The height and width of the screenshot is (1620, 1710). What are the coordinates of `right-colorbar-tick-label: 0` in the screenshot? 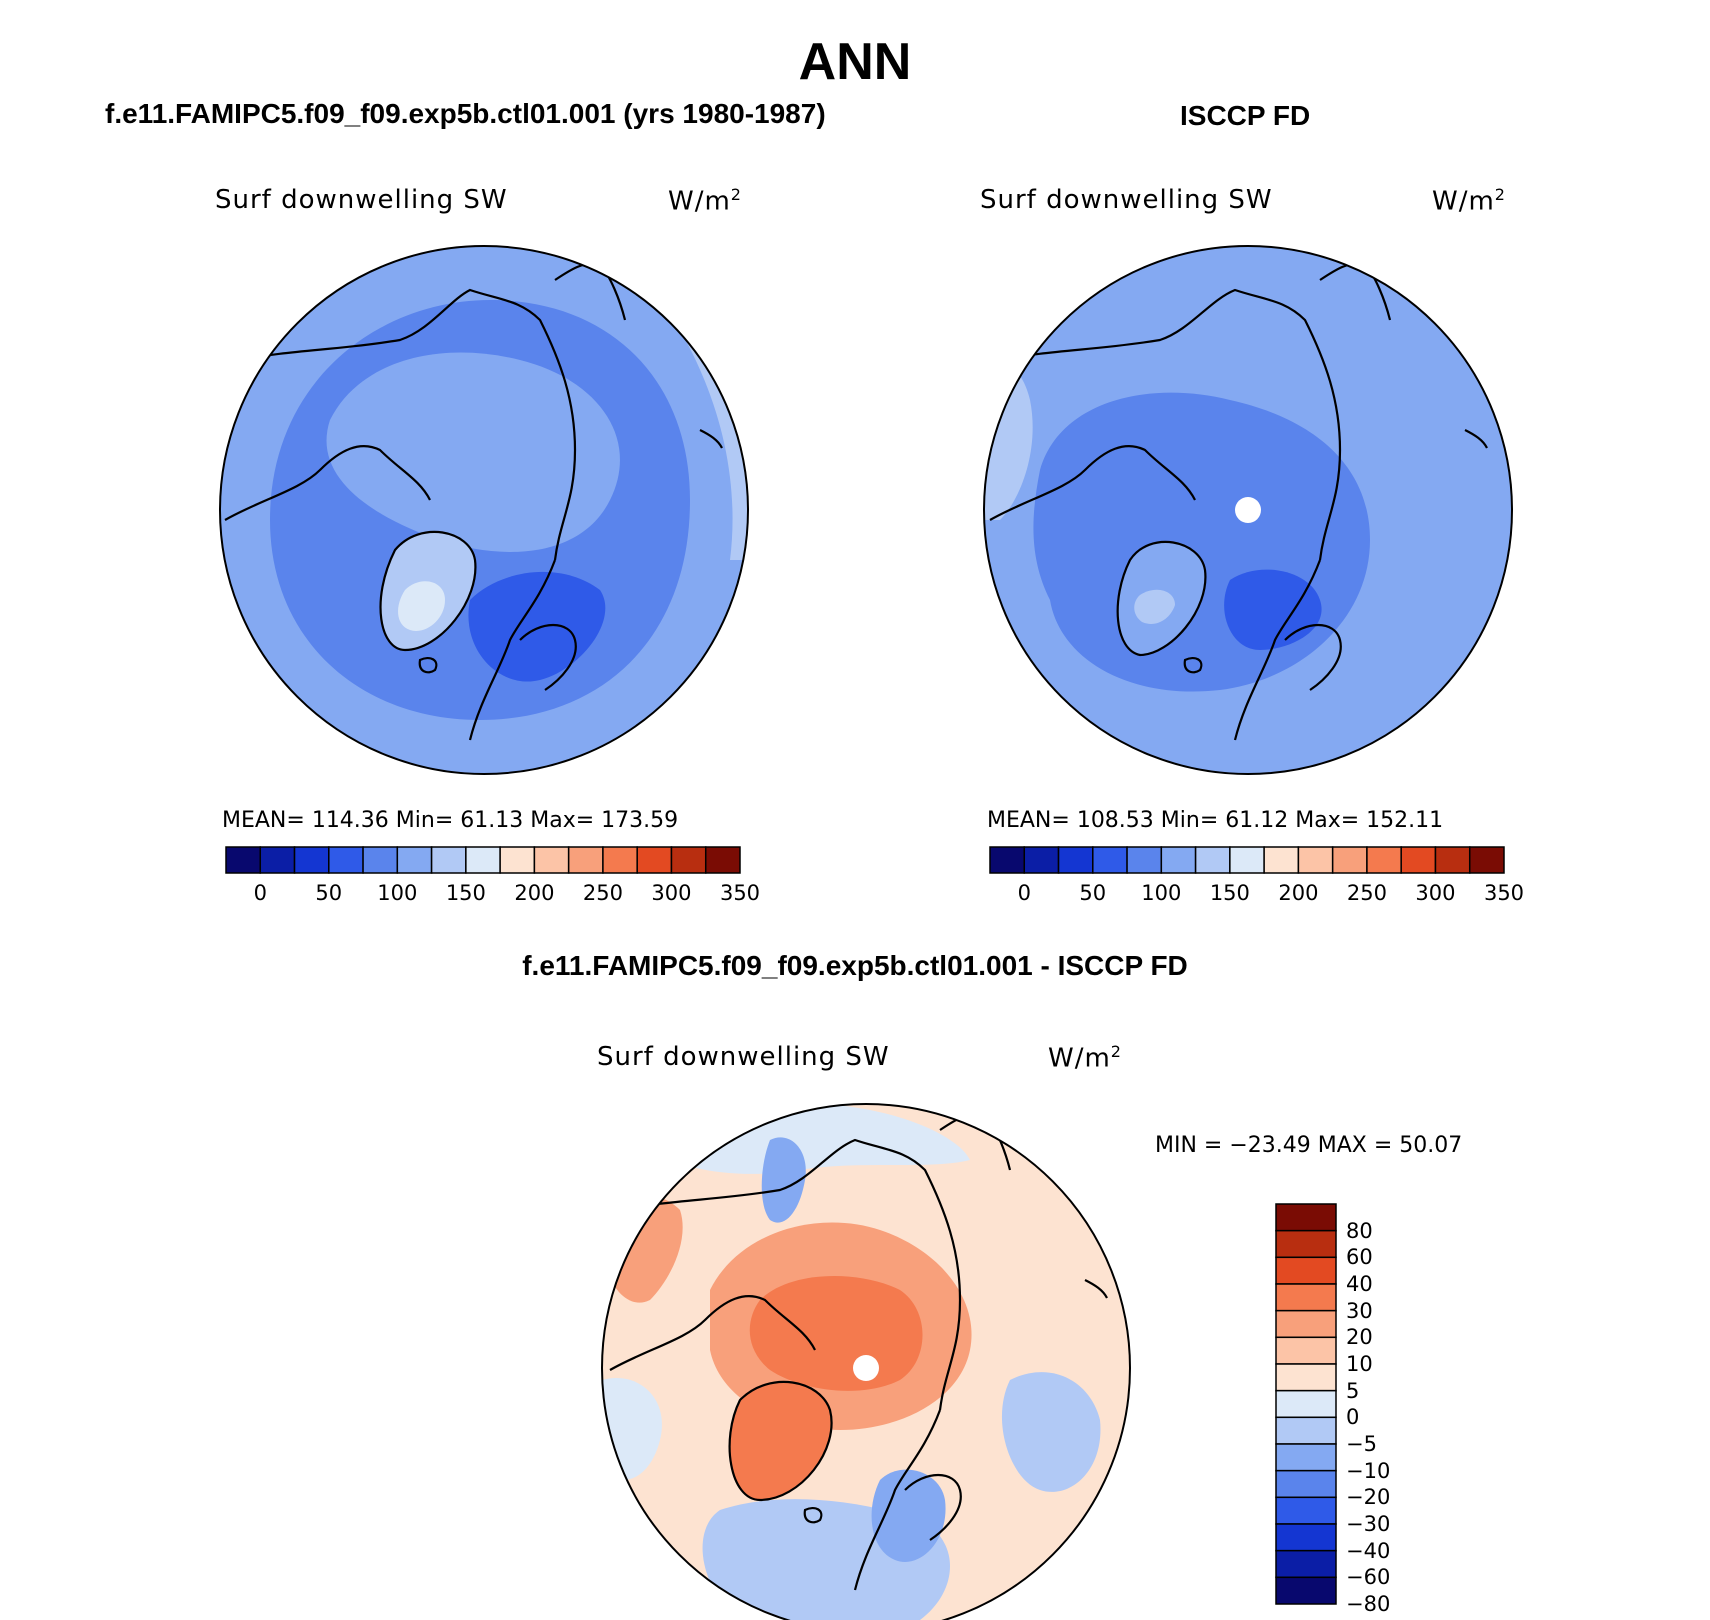 It's located at (1024, 893).